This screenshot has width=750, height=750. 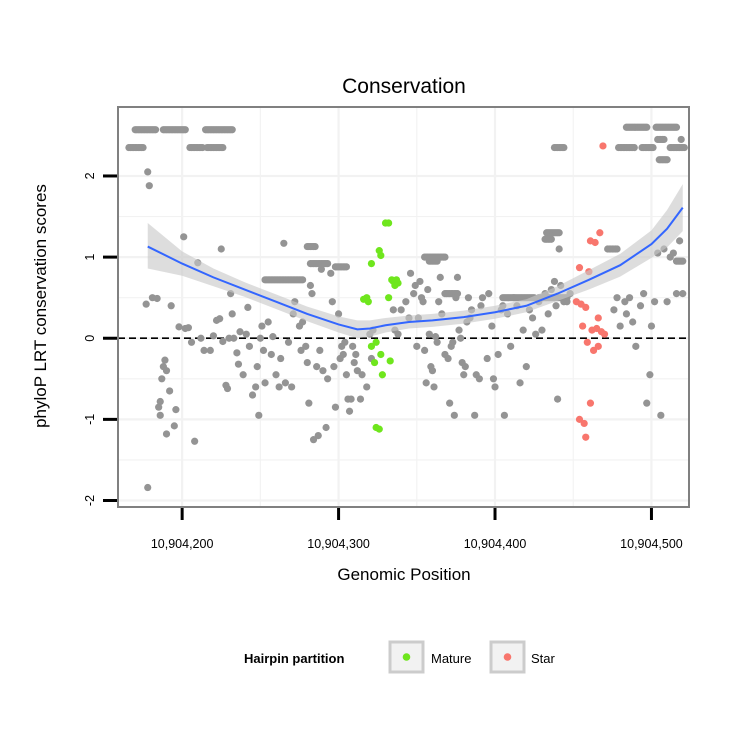 I want to click on y-tick-label: 1, so click(x=90, y=257).